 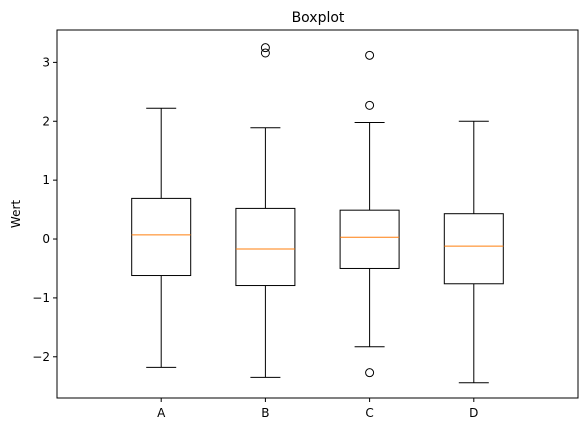 I want to click on x-tick-label: A, so click(x=161, y=413).